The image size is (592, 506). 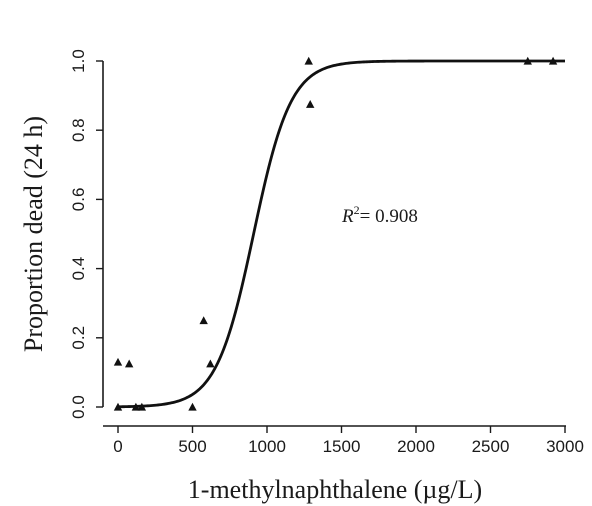 What do you see at coordinates (78, 61) in the screenshot?
I see `y-tick-label-5: 1.0` at bounding box center [78, 61].